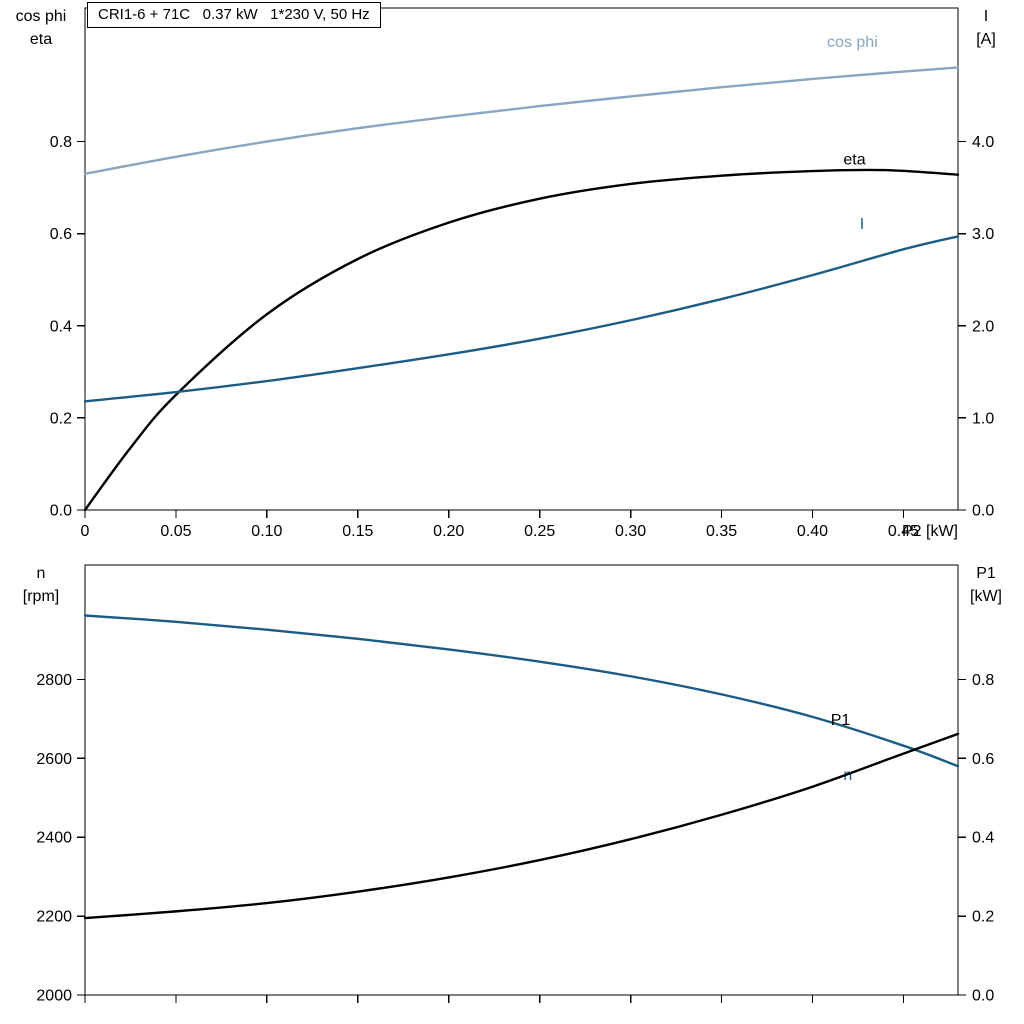 The height and width of the screenshot is (1024, 1024). I want to click on series-n-curve, so click(521, 691).